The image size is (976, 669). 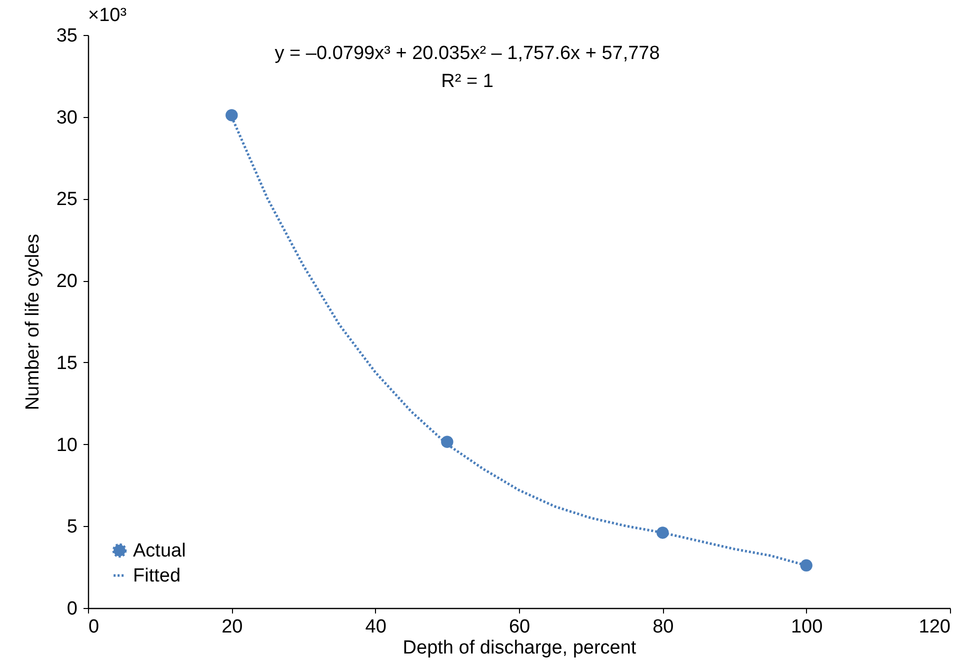 I want to click on x-tick-label: 60, so click(x=519, y=627).